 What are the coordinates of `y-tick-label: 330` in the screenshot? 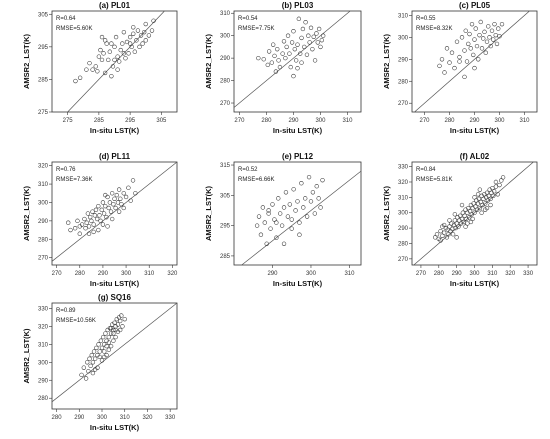 It's located at (43, 309).